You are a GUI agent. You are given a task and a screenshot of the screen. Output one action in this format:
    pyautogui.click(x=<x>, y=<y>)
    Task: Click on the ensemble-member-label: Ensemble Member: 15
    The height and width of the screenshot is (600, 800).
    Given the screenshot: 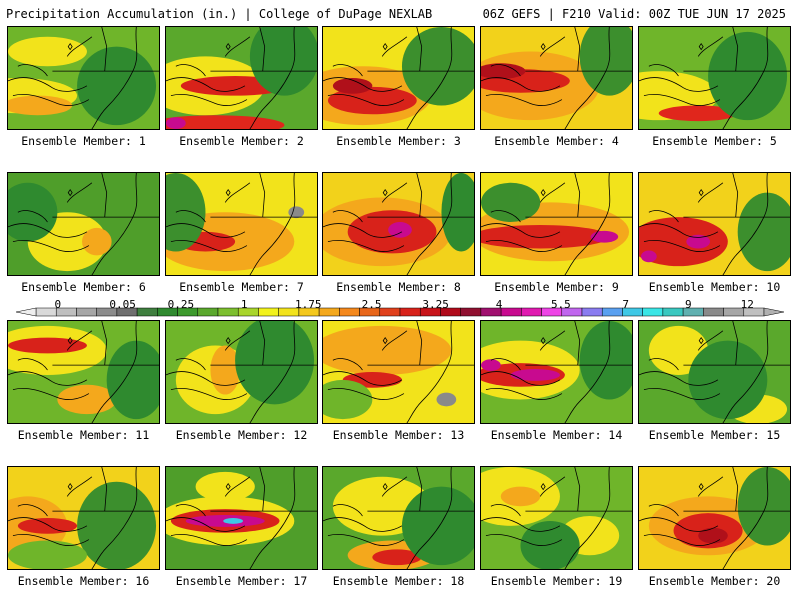 What is the action you would take?
    pyautogui.click(x=714, y=435)
    